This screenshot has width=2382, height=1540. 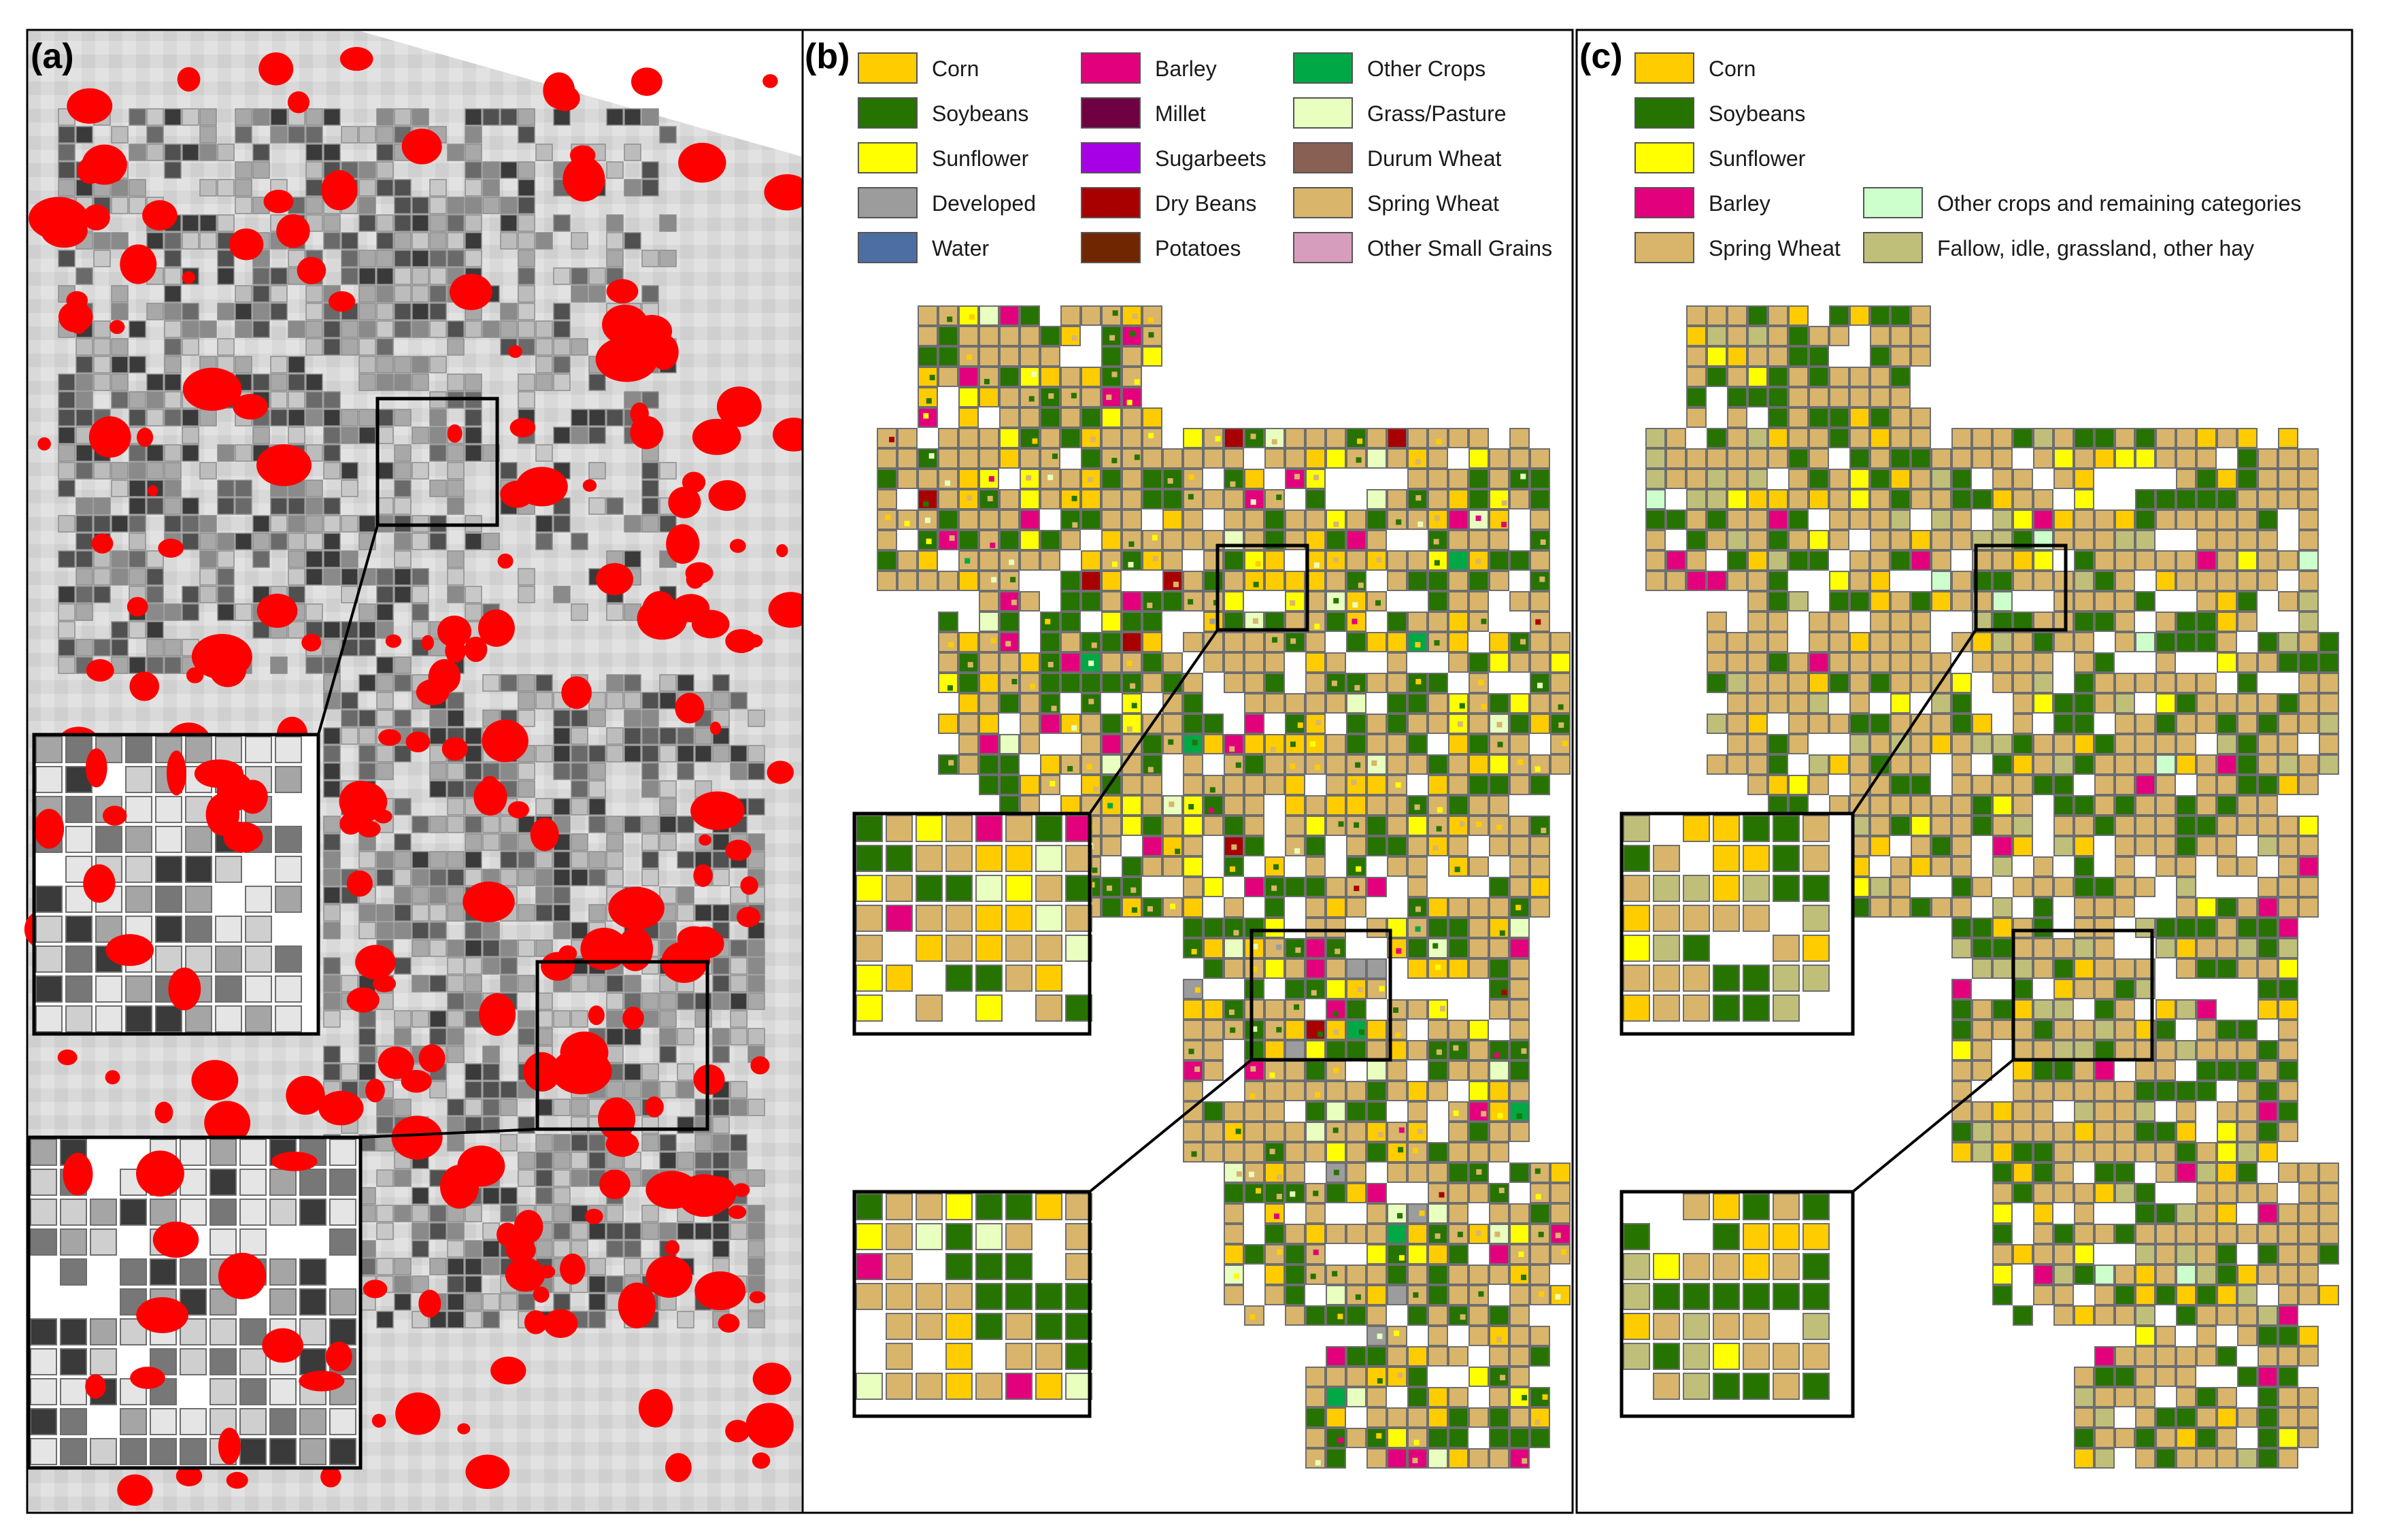 I want to click on legend-b-label-other-small-grains: Other Small Grains, so click(x=1459, y=248).